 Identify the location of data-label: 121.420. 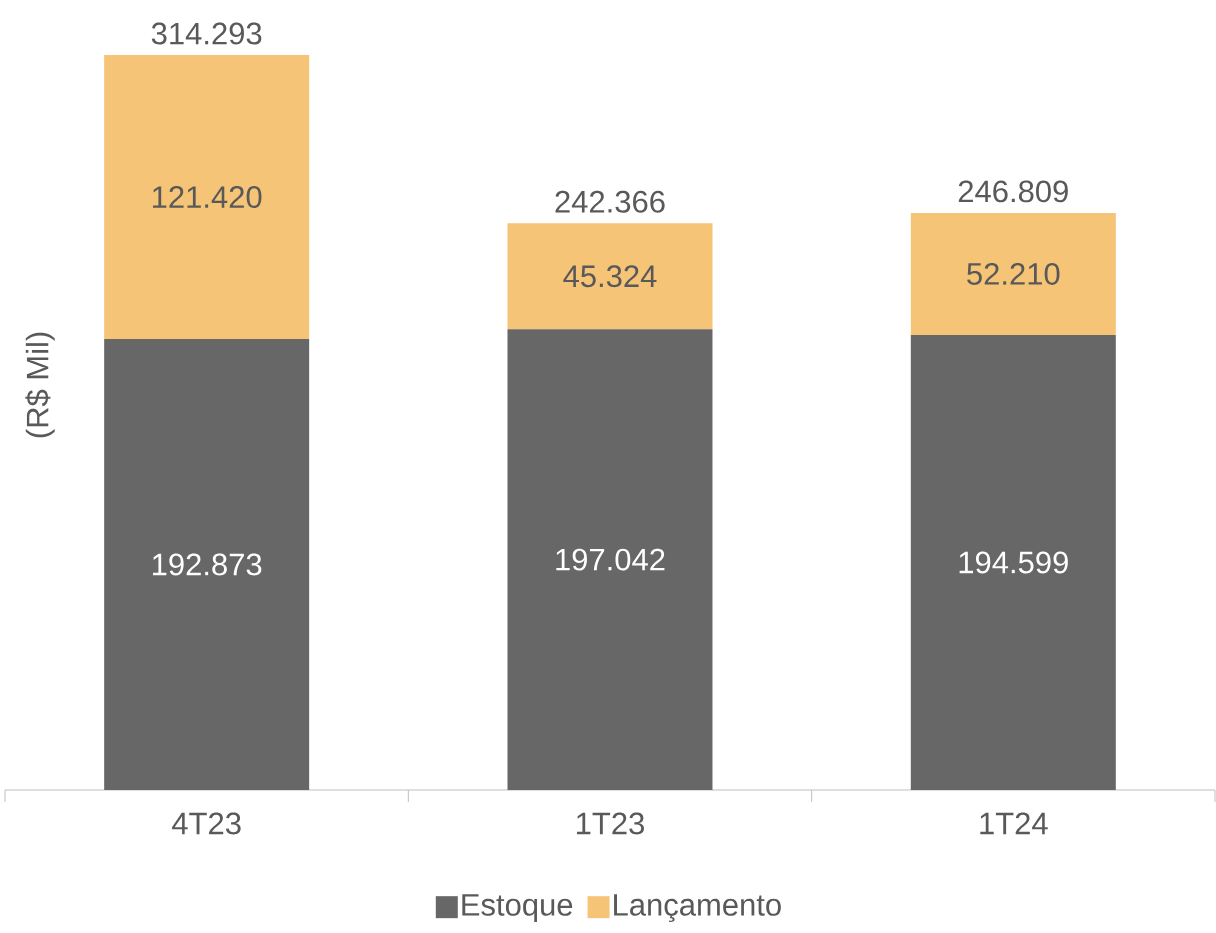
(207, 197).